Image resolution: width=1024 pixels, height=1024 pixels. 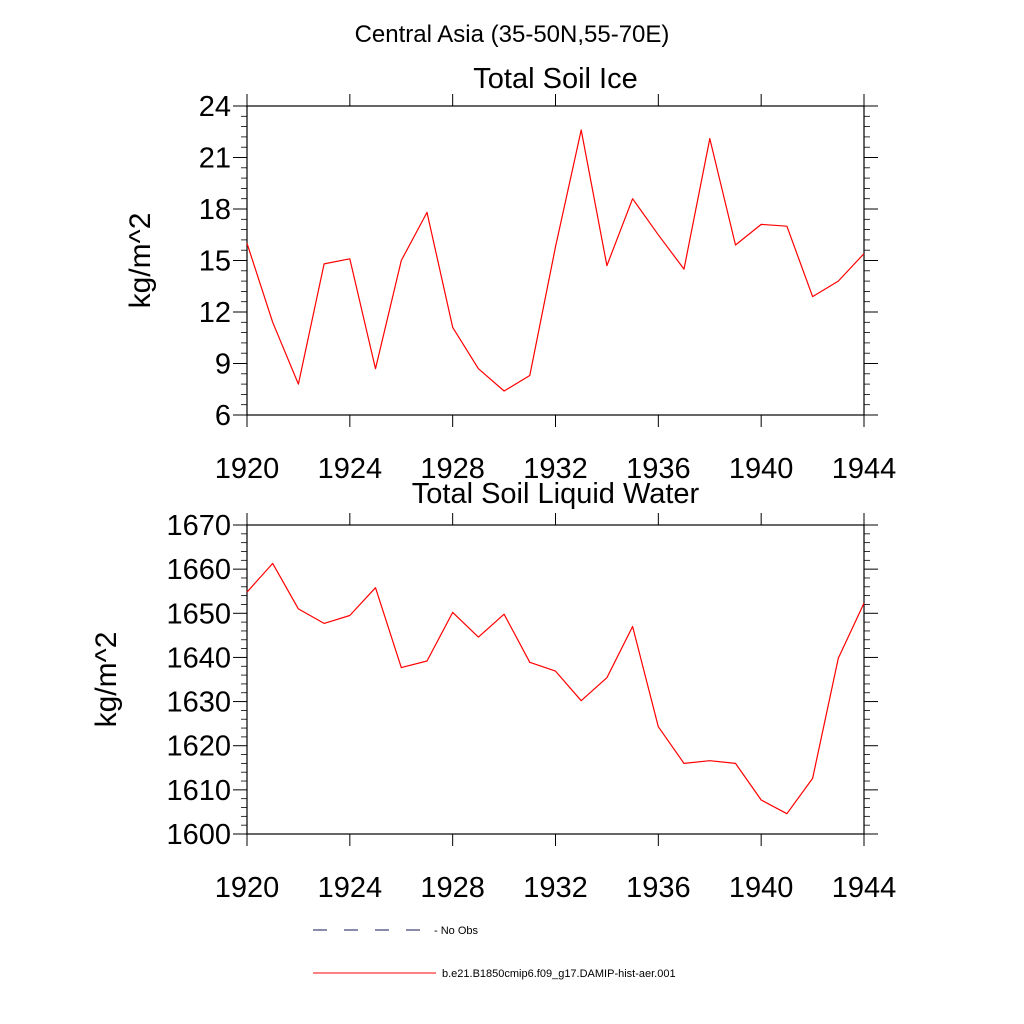 I want to click on y-tick-label: 1600, so click(x=198, y=835).